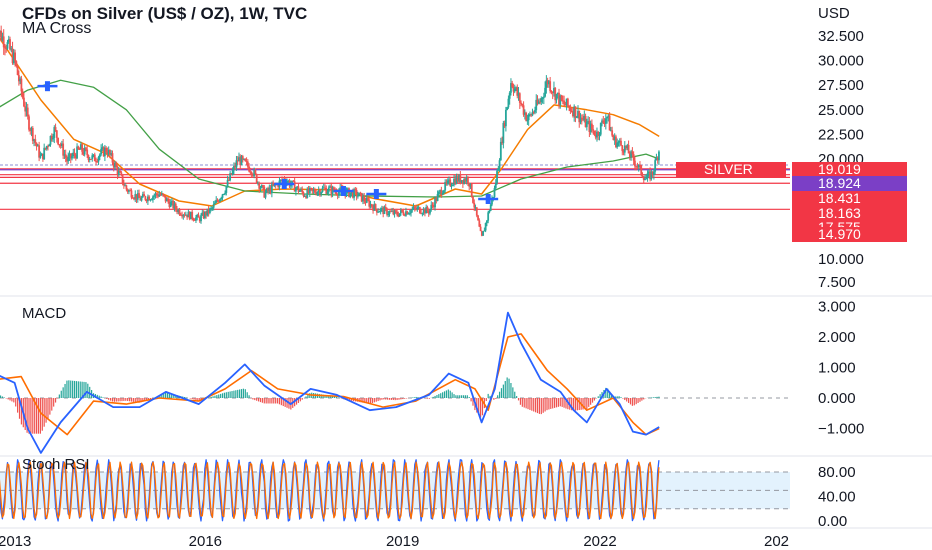 The width and height of the screenshot is (932, 550). I want to click on time-axis: 2013 2016 2019 2022 202, so click(394, 541).